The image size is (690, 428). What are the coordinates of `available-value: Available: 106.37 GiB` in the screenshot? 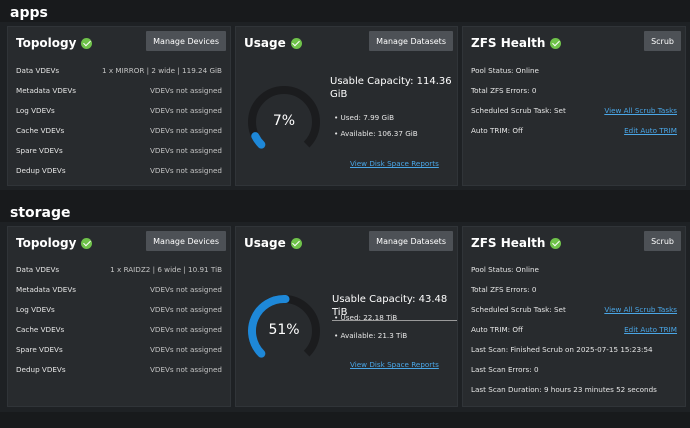 It's located at (376, 133).